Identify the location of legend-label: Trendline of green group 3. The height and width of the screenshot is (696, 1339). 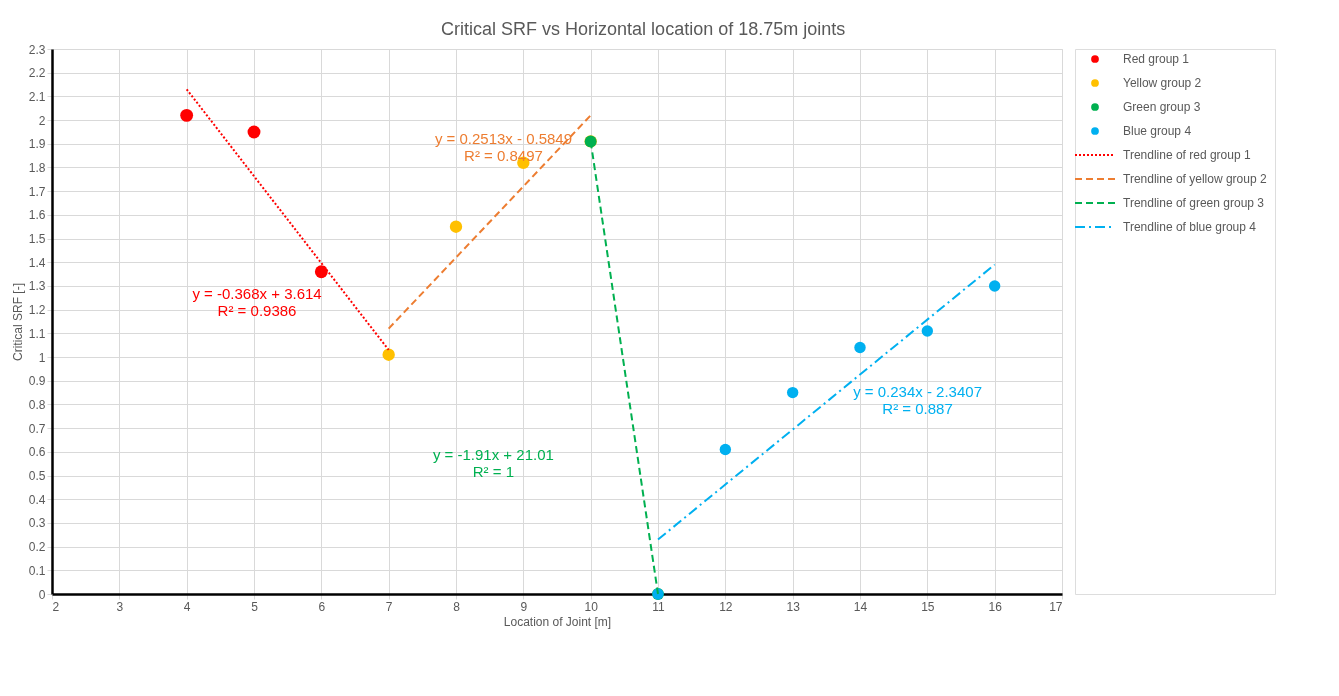
(1194, 203).